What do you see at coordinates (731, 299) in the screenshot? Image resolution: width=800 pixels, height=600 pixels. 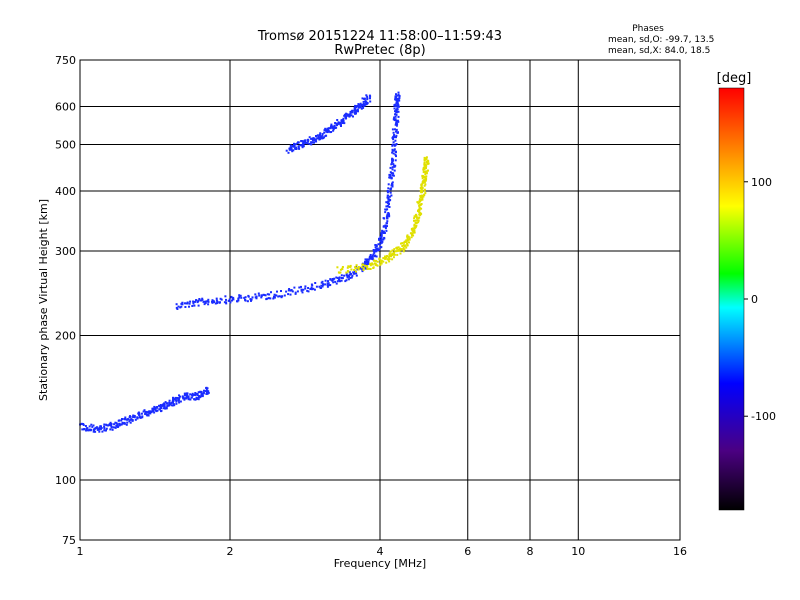 I see `colorbar` at bounding box center [731, 299].